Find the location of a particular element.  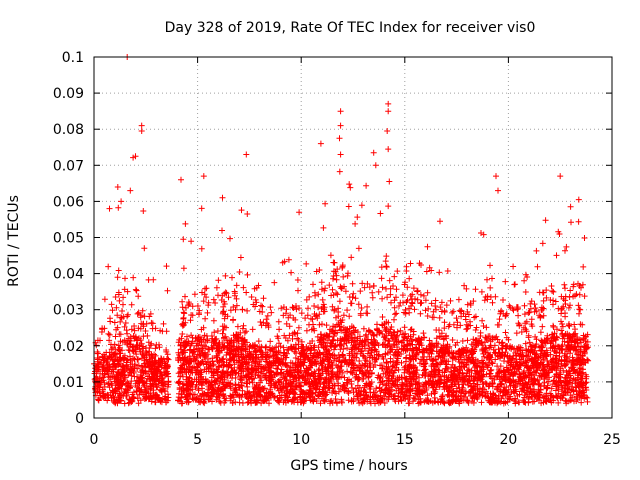

y-axis-label: ROTI / TECUs is located at coordinates (14, 241).